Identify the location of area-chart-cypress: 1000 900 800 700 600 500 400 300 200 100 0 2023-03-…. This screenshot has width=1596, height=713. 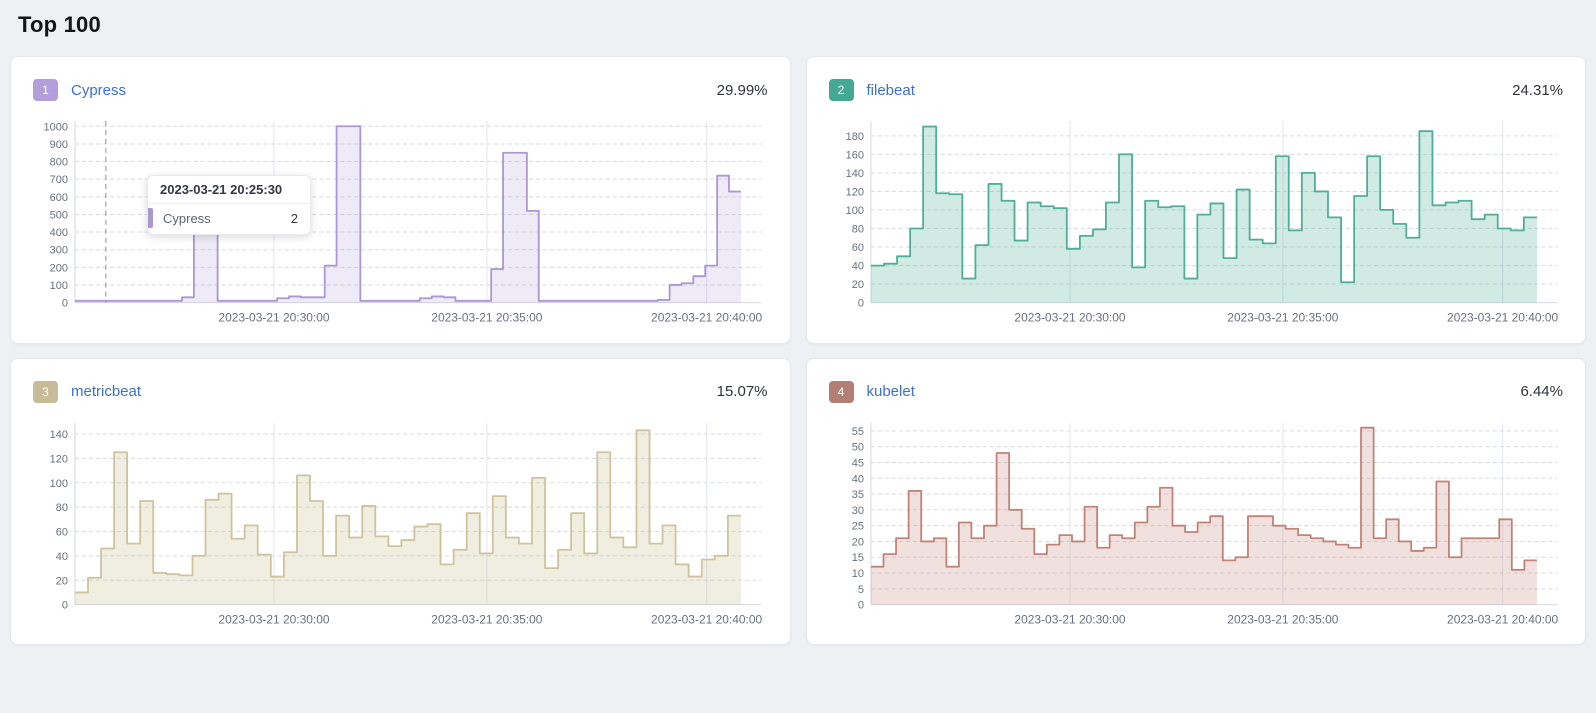
(400, 222).